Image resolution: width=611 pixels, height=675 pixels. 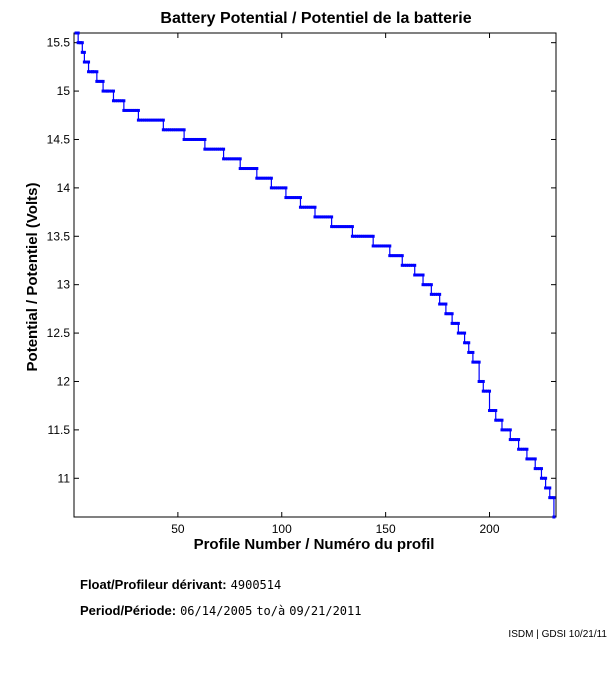 What do you see at coordinates (386, 529) in the screenshot?
I see `x-tick-label: 150` at bounding box center [386, 529].